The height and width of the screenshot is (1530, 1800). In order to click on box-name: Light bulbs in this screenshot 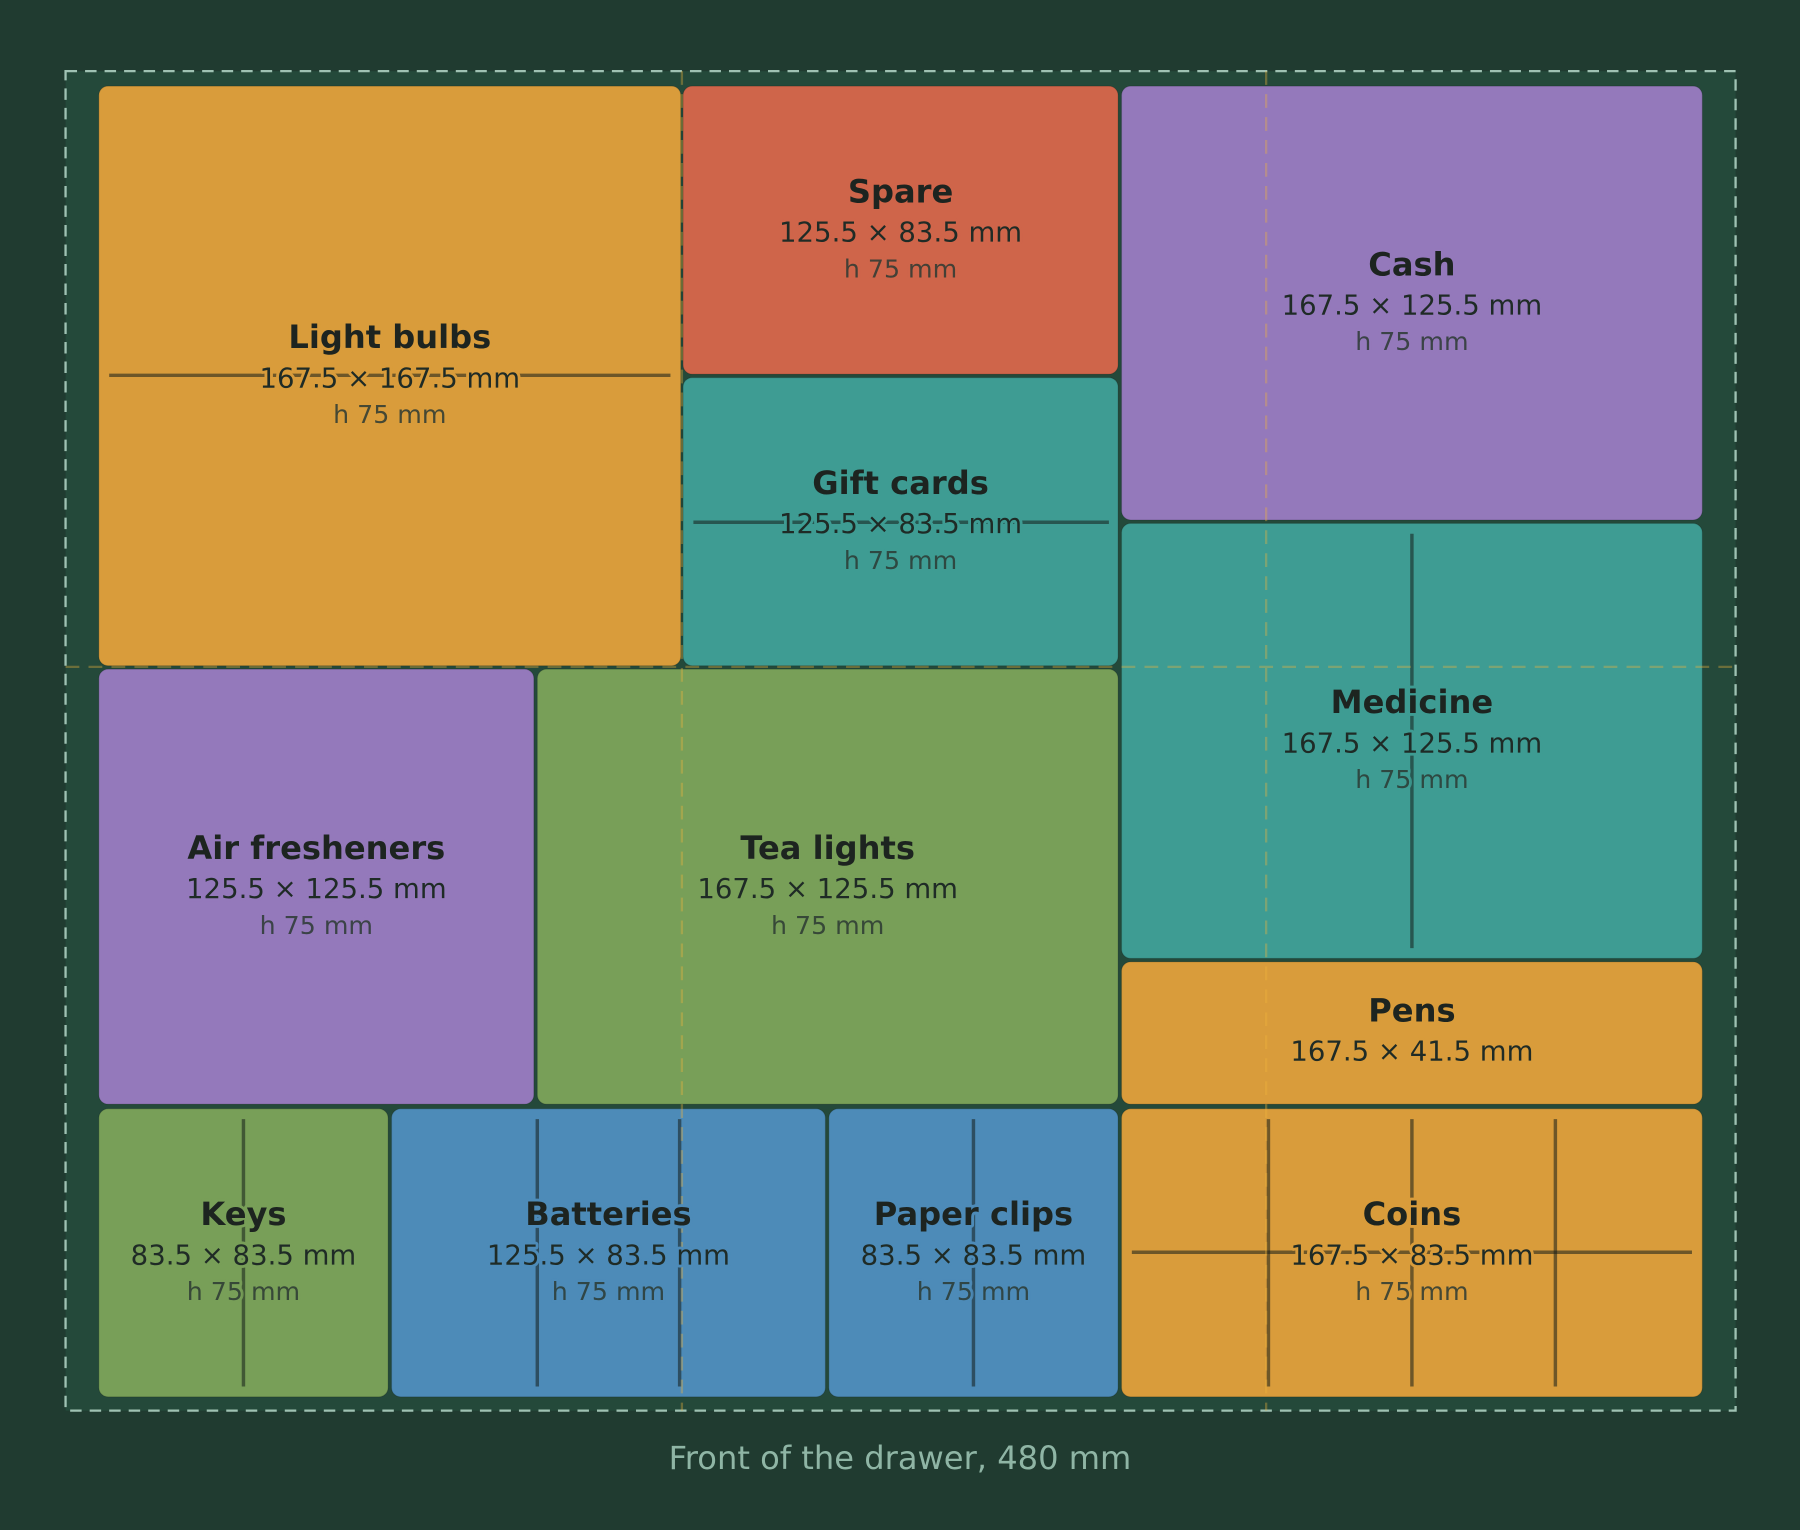, I will do `click(389, 337)`.